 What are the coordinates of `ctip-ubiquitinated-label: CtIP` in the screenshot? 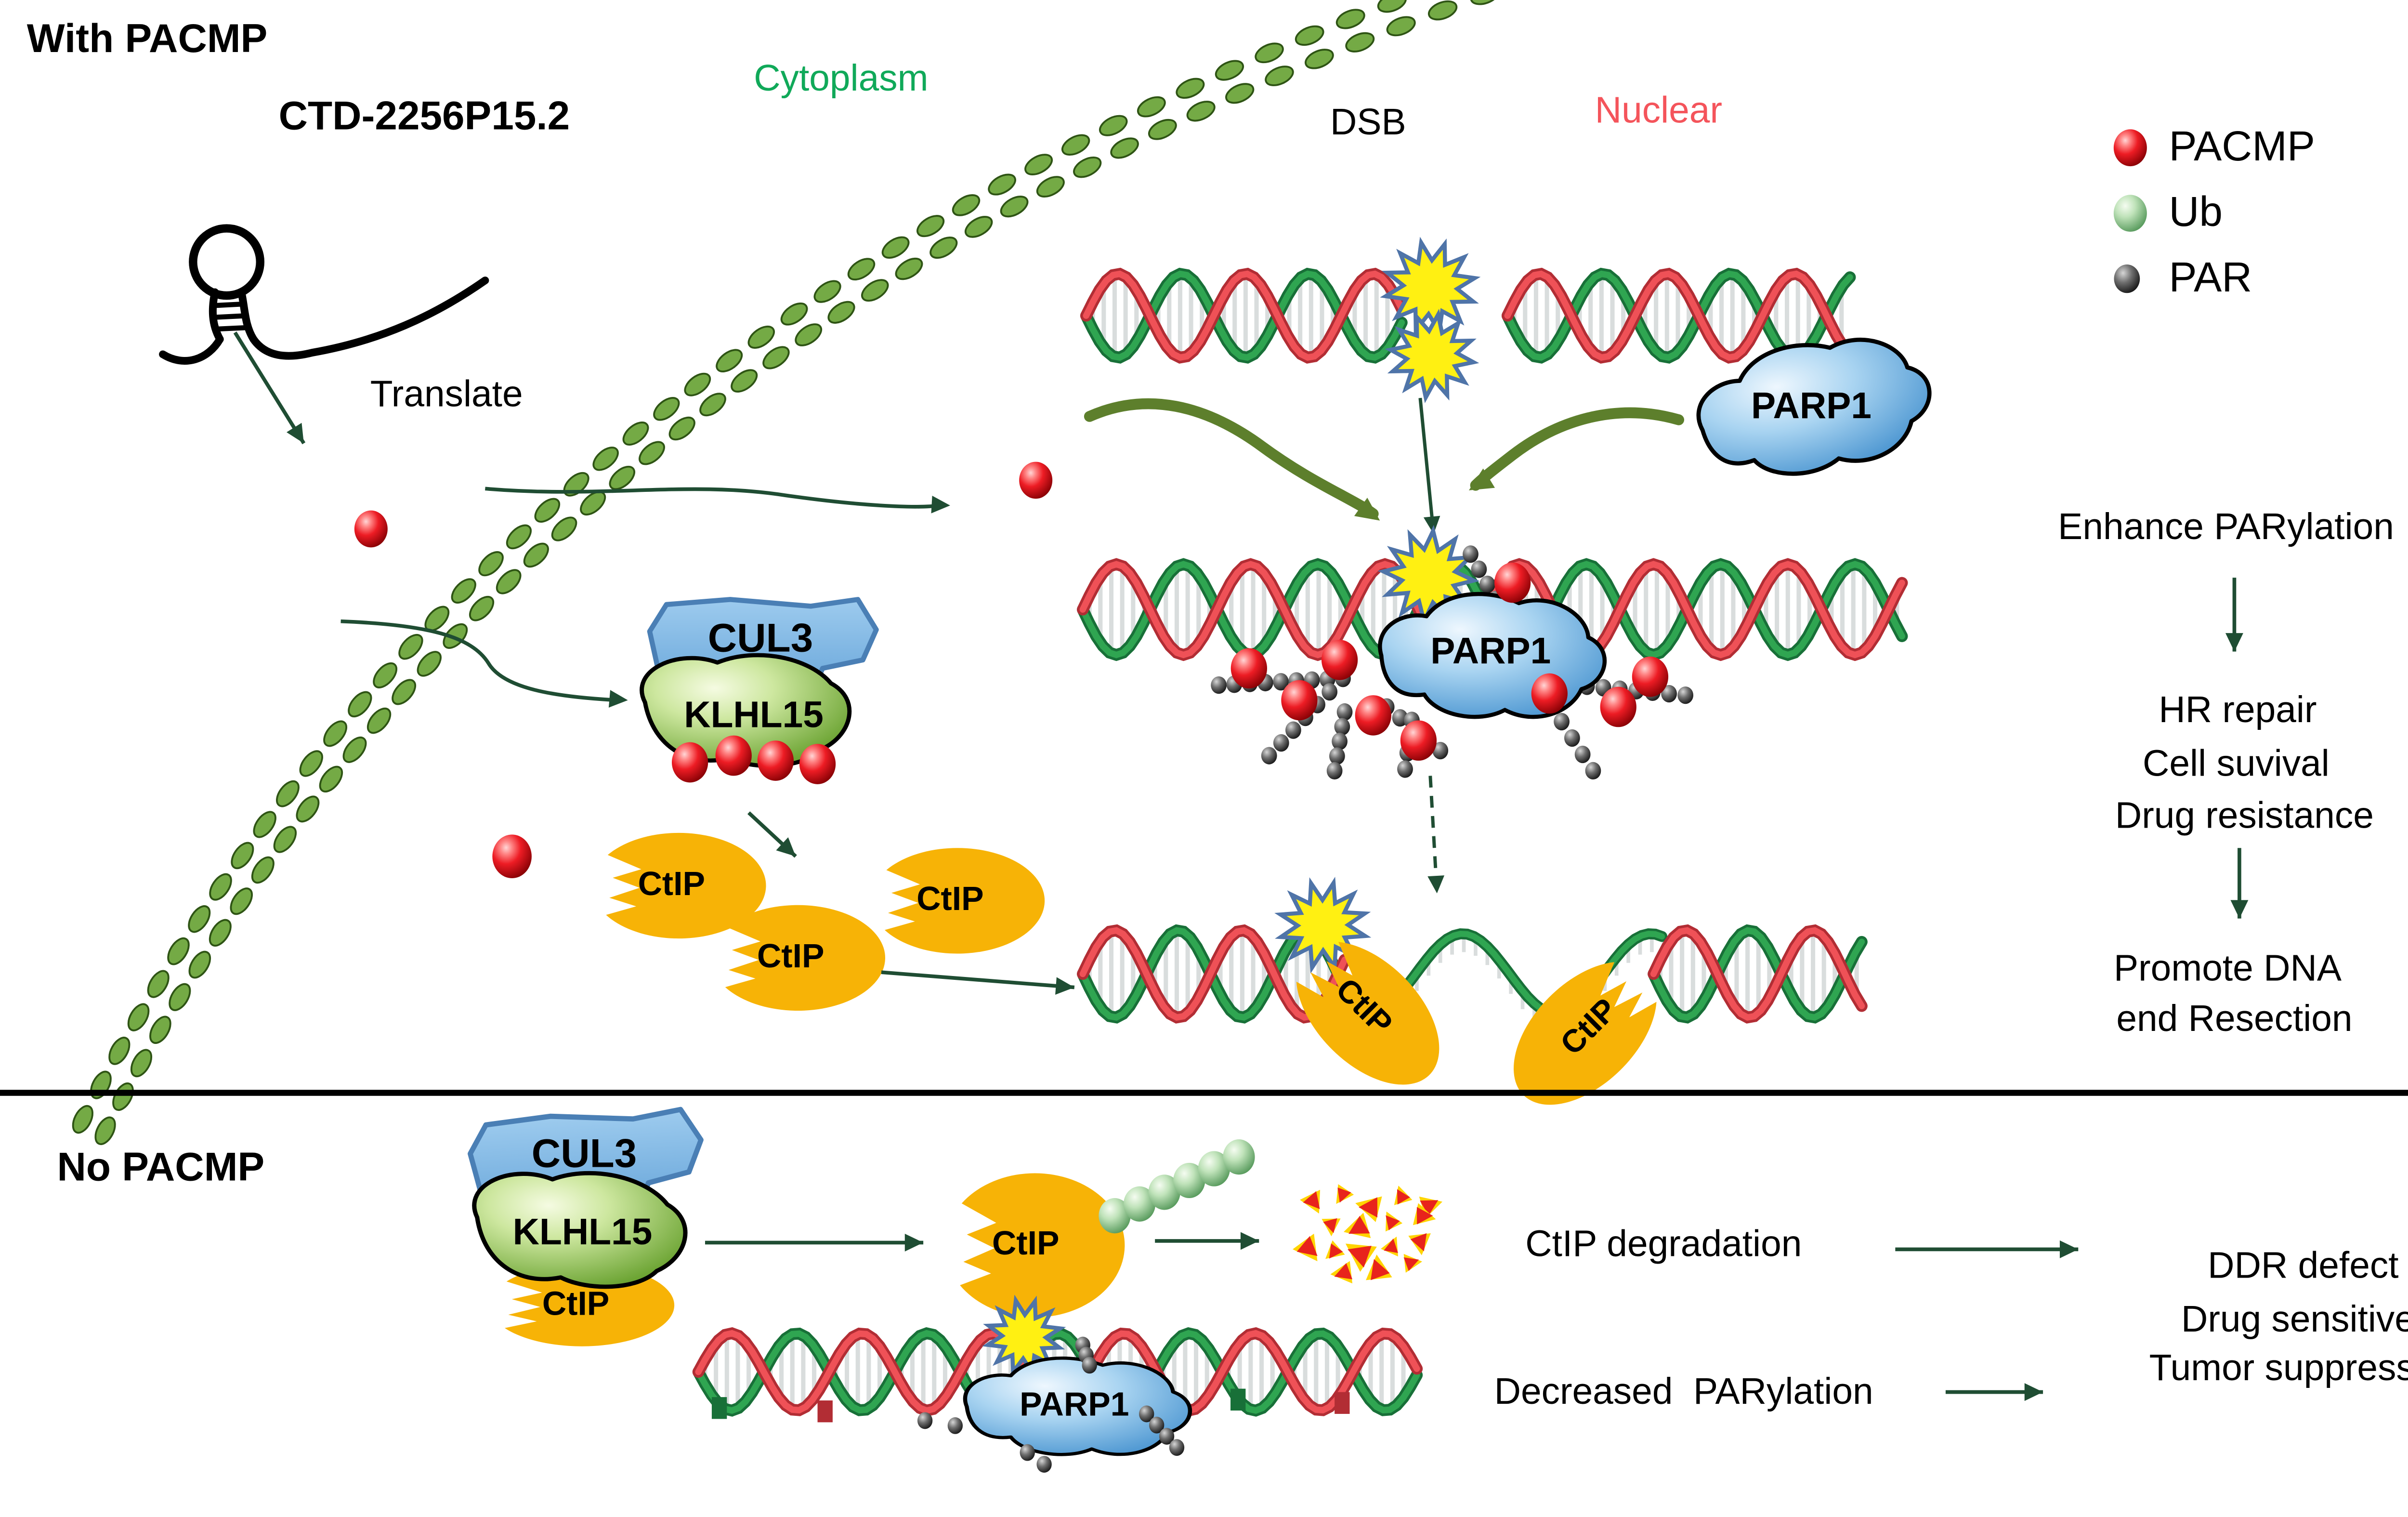 It's located at (1026, 1244).